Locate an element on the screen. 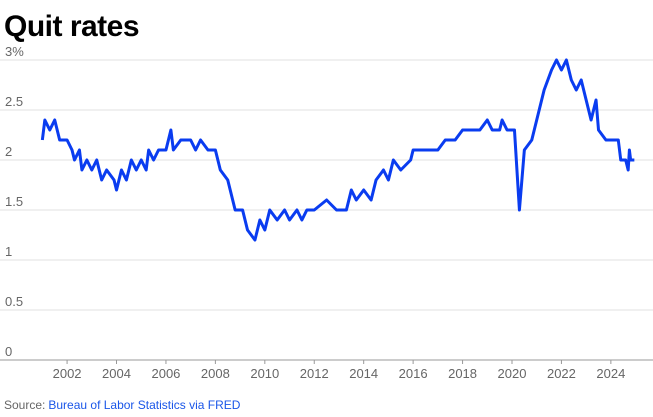 The height and width of the screenshot is (417, 653). x-tick-label: 2024 is located at coordinates (610, 373).